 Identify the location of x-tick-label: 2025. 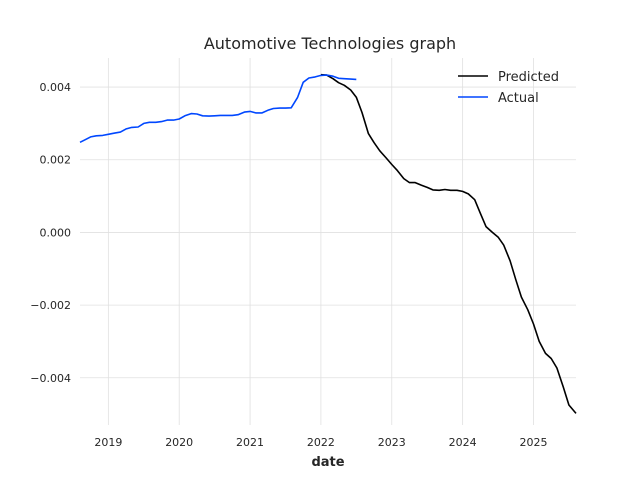
(533, 442).